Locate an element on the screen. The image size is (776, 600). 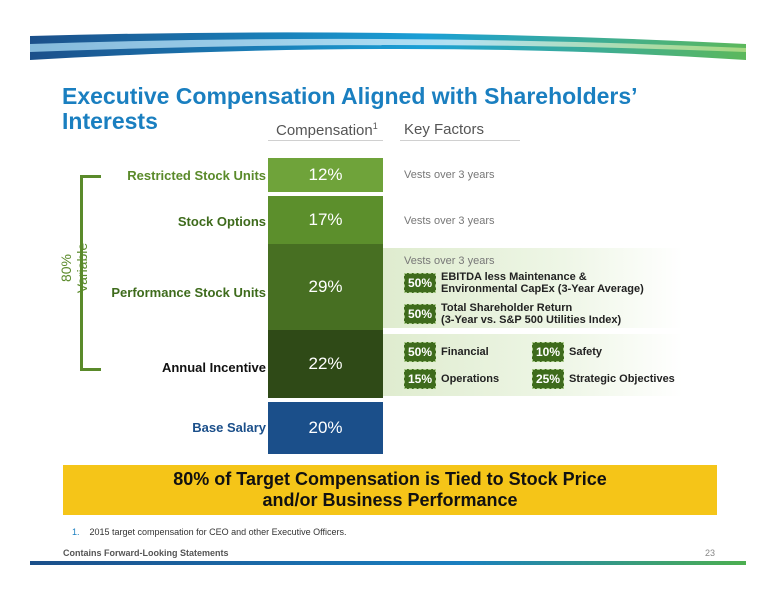
callout-line-2: and/or Business Performance is located at coordinates (390, 500).